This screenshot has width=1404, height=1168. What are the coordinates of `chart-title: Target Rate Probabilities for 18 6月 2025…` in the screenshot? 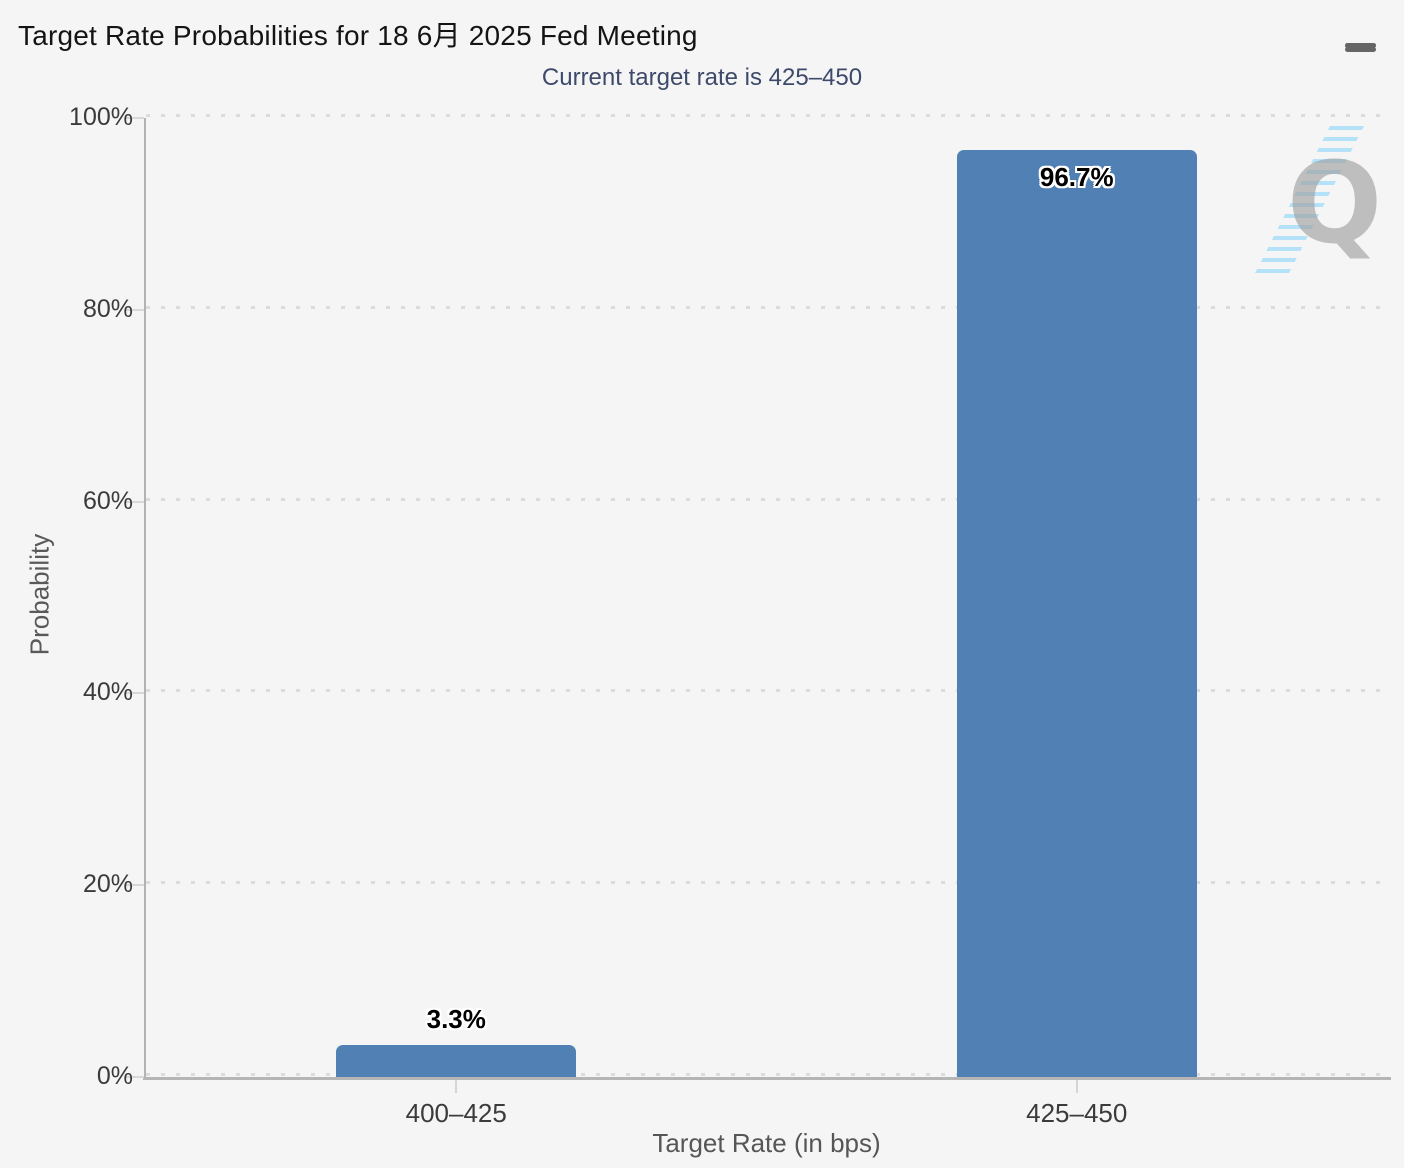 It's located at (358, 35).